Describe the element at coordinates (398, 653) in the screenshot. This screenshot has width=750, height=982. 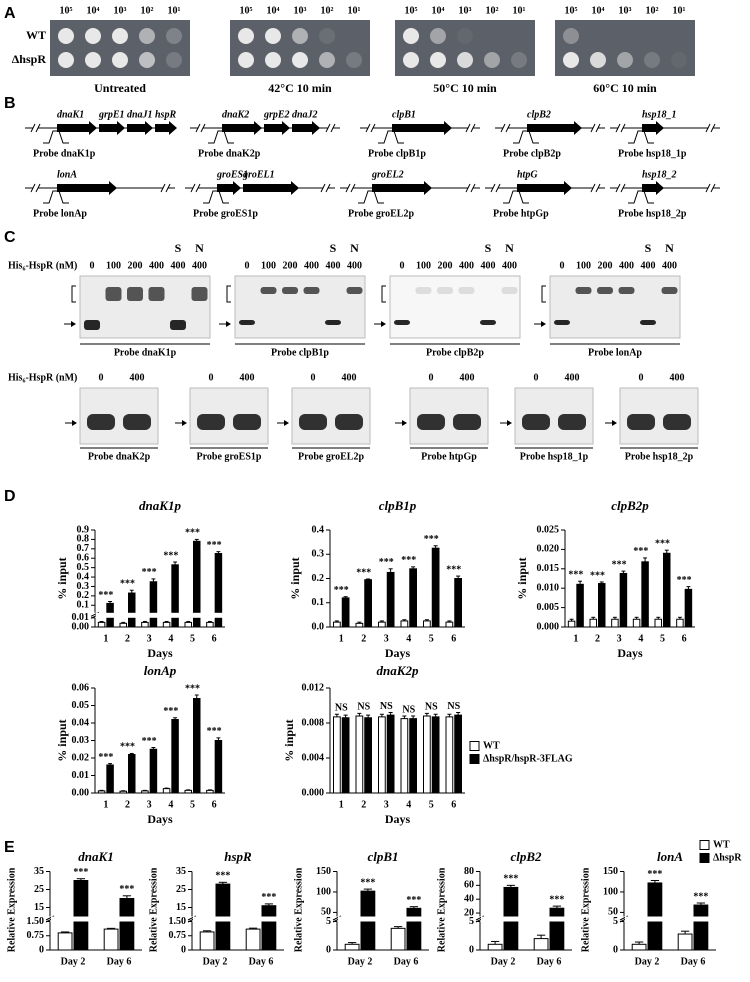
I see `x-axis-label: Days` at that location.